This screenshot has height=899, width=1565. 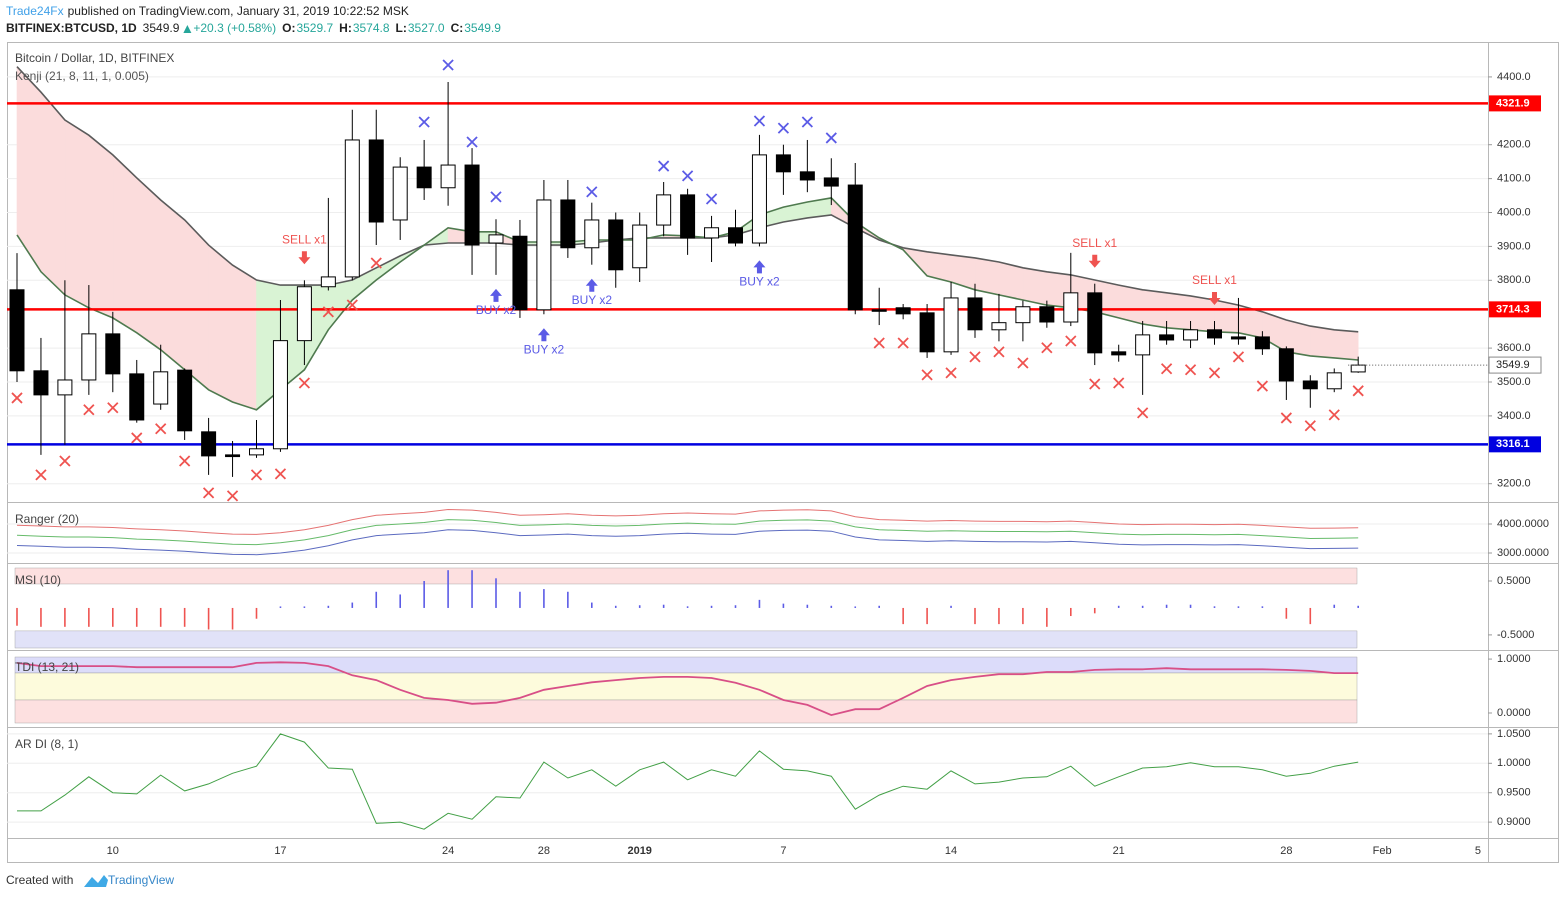 I want to click on panel-title: MSI (10), so click(x=38, y=580).